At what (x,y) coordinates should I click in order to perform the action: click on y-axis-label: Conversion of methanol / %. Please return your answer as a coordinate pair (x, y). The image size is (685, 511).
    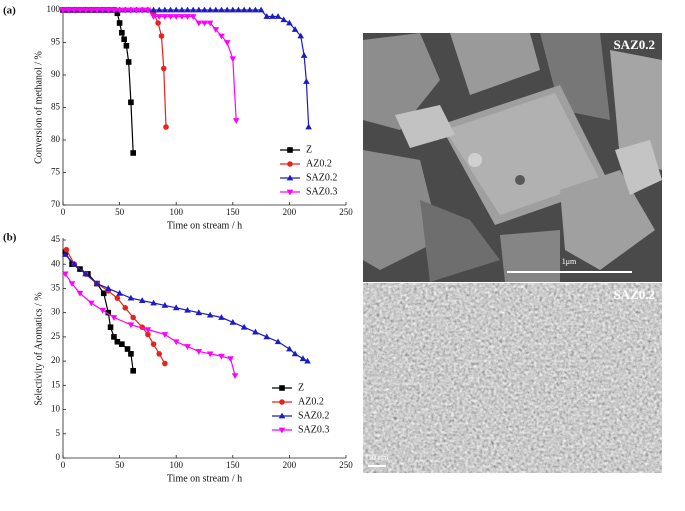
    Looking at the image, I should click on (38, 107).